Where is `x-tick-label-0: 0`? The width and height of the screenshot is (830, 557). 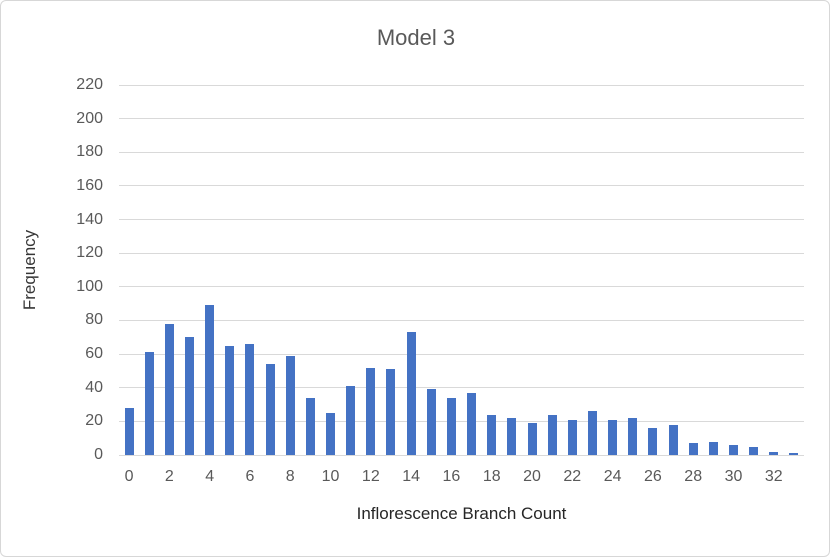
x-tick-label-0: 0 is located at coordinates (129, 476).